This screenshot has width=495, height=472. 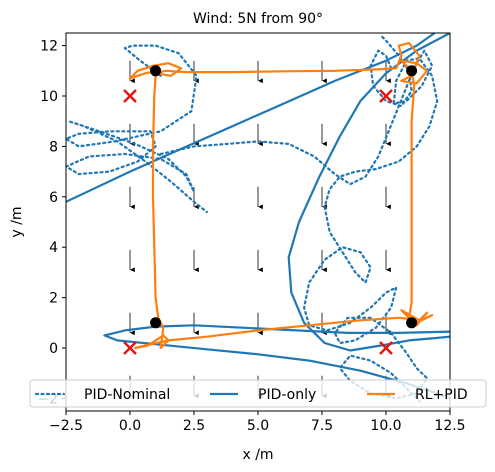 I want to click on y-axis-label: y /m, so click(x=17, y=221).